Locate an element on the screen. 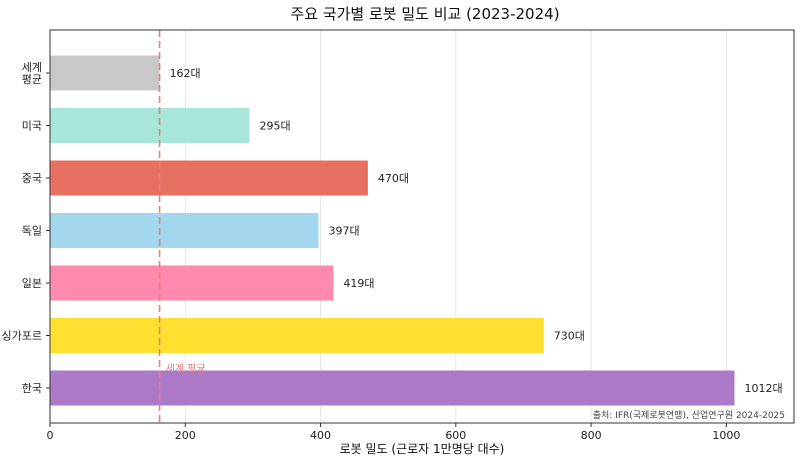  y-category-label: 일본 is located at coordinates (32, 283).